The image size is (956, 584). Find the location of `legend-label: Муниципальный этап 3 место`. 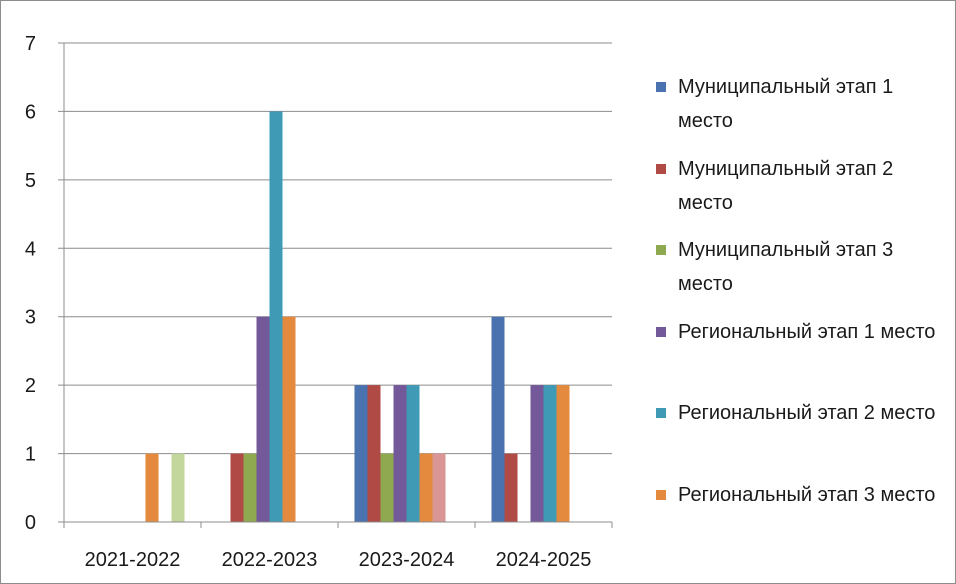

legend-label: Муниципальный этап 3 место is located at coordinates (786, 267).